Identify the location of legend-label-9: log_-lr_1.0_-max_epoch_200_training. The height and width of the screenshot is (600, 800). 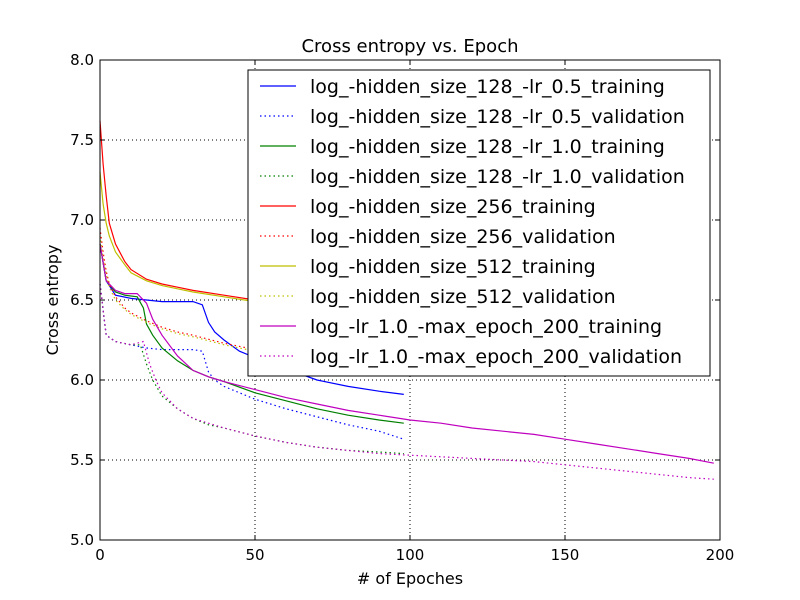
(486, 327).